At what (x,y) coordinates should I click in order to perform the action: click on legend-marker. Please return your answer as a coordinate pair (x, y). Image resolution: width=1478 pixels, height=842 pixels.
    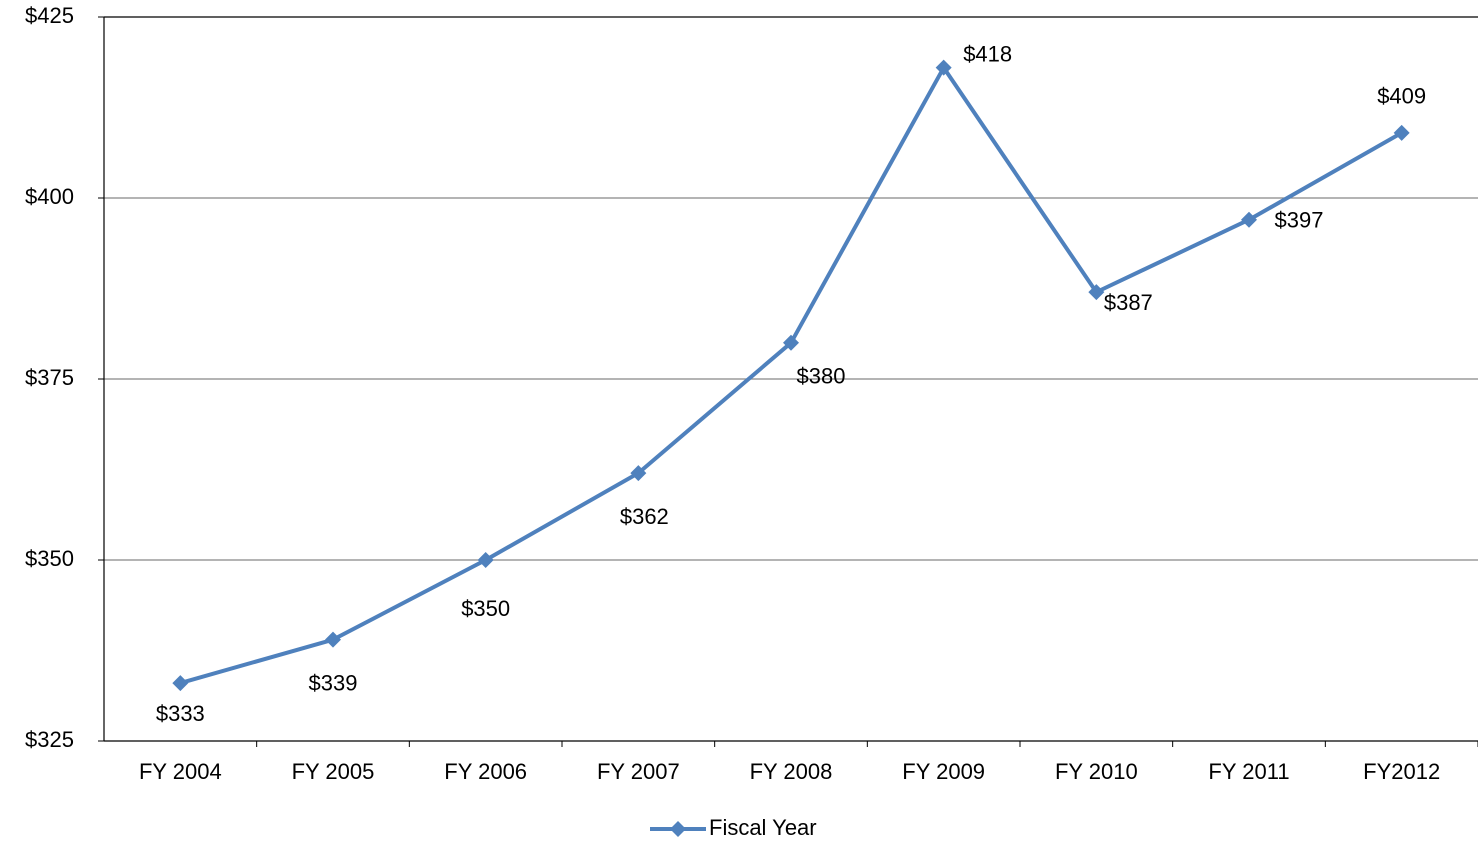
    Looking at the image, I should click on (678, 829).